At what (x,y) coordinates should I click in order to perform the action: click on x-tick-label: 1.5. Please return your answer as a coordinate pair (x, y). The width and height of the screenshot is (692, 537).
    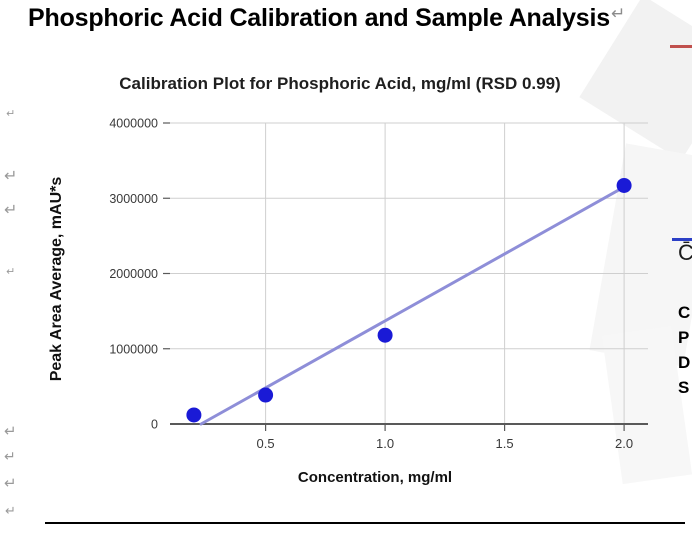
    Looking at the image, I should click on (505, 443).